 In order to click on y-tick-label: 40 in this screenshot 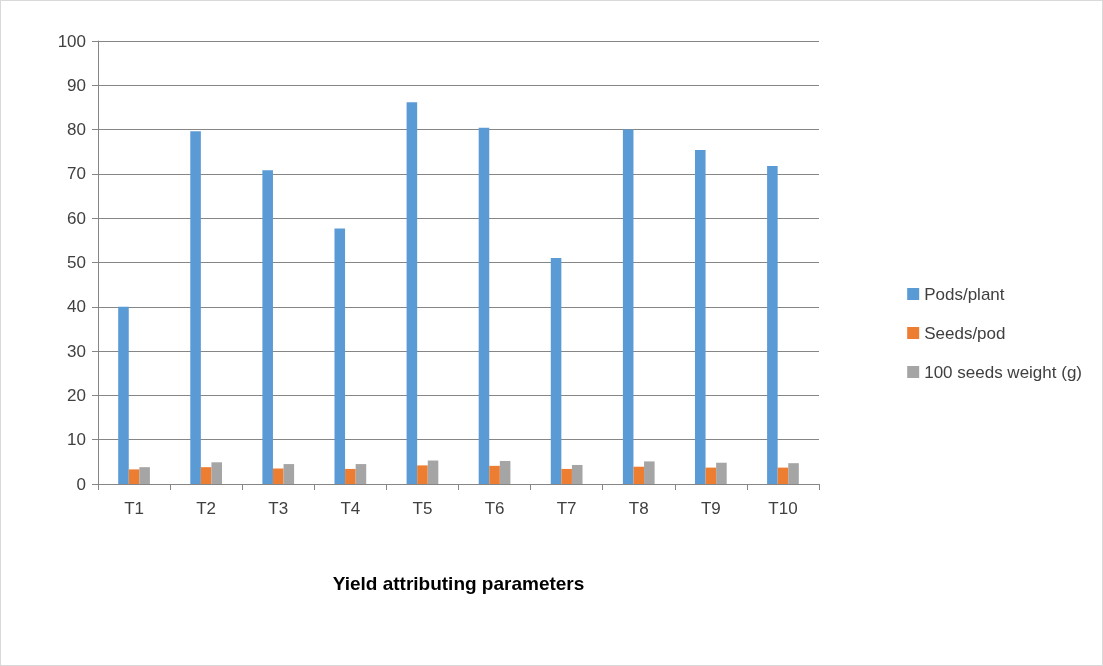, I will do `click(76, 307)`.